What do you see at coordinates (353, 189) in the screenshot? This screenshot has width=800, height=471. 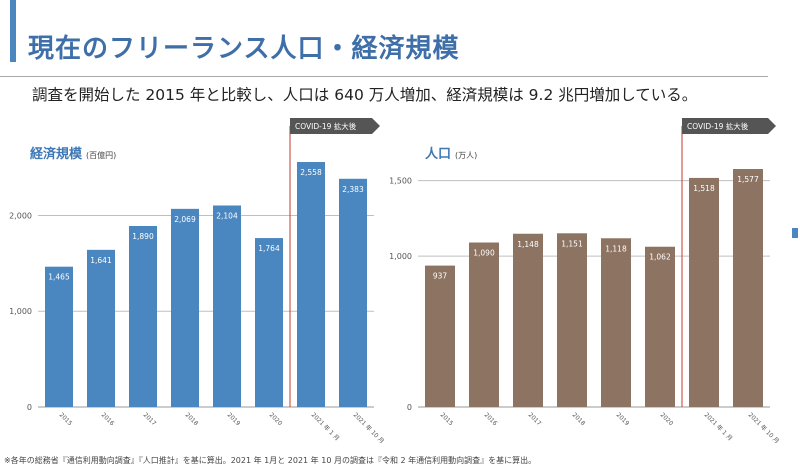 I see `bar-value-label: 2,383` at bounding box center [353, 189].